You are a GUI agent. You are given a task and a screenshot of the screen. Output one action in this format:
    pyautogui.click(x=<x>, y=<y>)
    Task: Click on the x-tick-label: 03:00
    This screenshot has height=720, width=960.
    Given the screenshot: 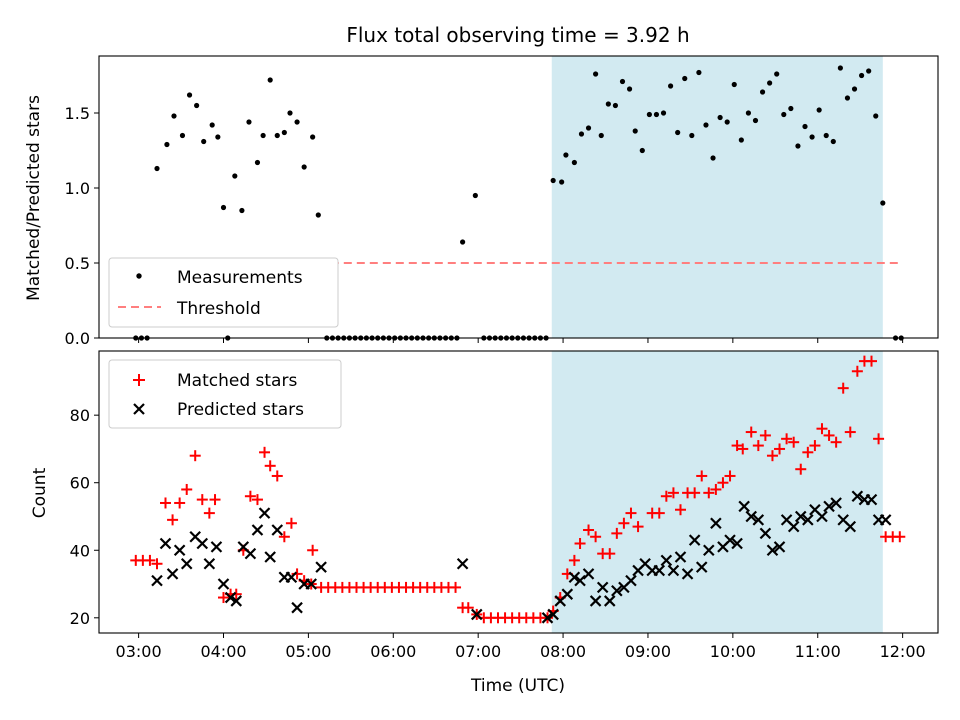 What is the action you would take?
    pyautogui.click(x=139, y=651)
    